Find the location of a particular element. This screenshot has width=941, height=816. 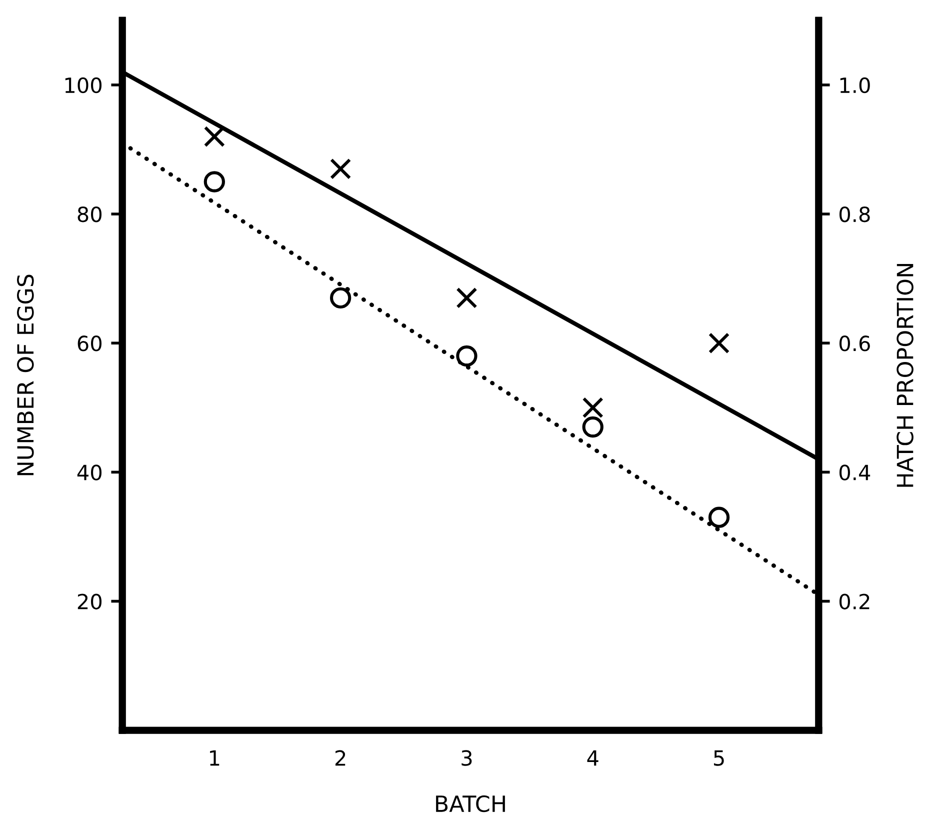

y-axis-title: NUMBER OF EGGS is located at coordinates (25, 375).